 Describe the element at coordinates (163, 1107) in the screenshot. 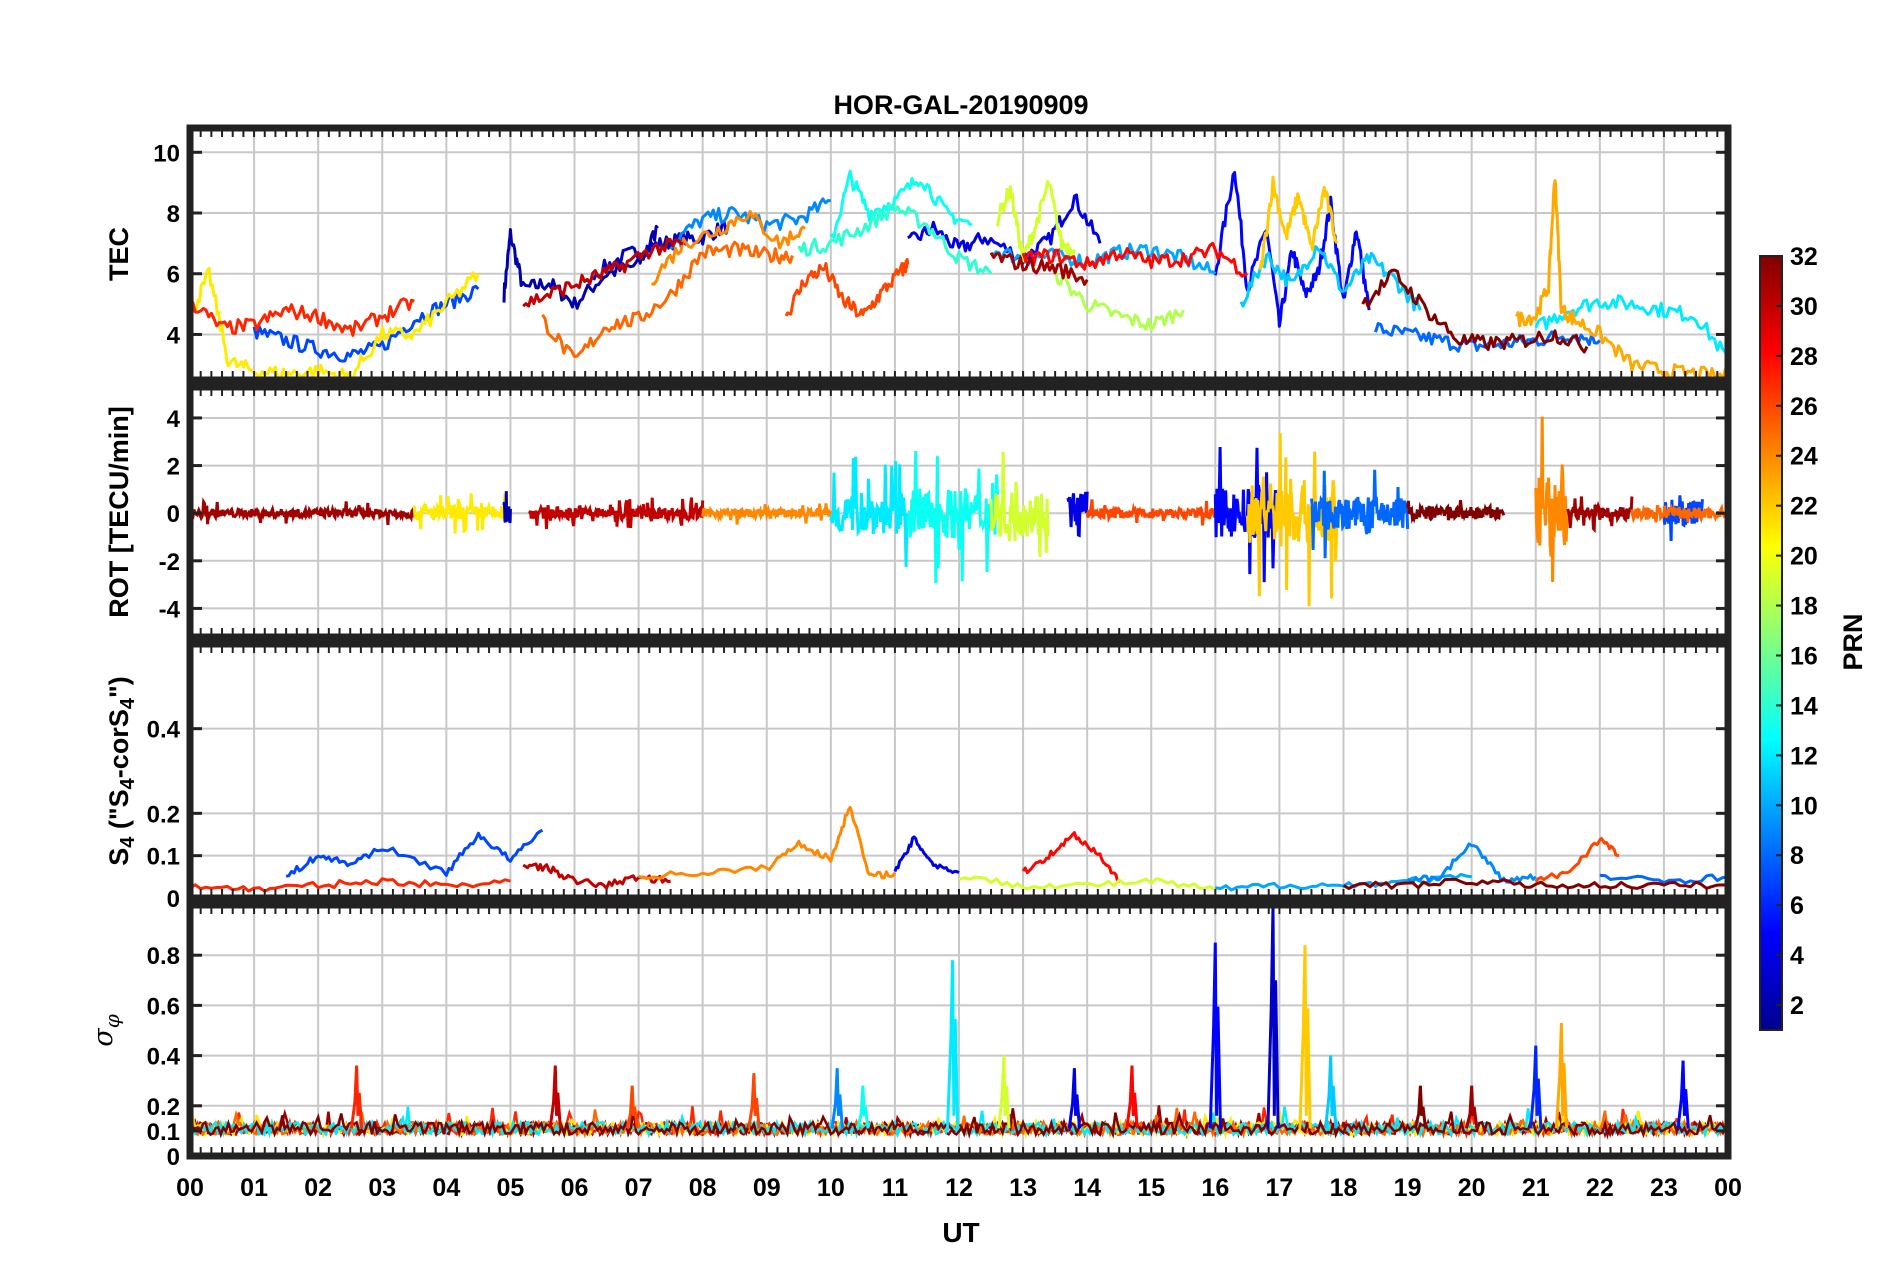

I see `y-tick-label: 0.2` at that location.